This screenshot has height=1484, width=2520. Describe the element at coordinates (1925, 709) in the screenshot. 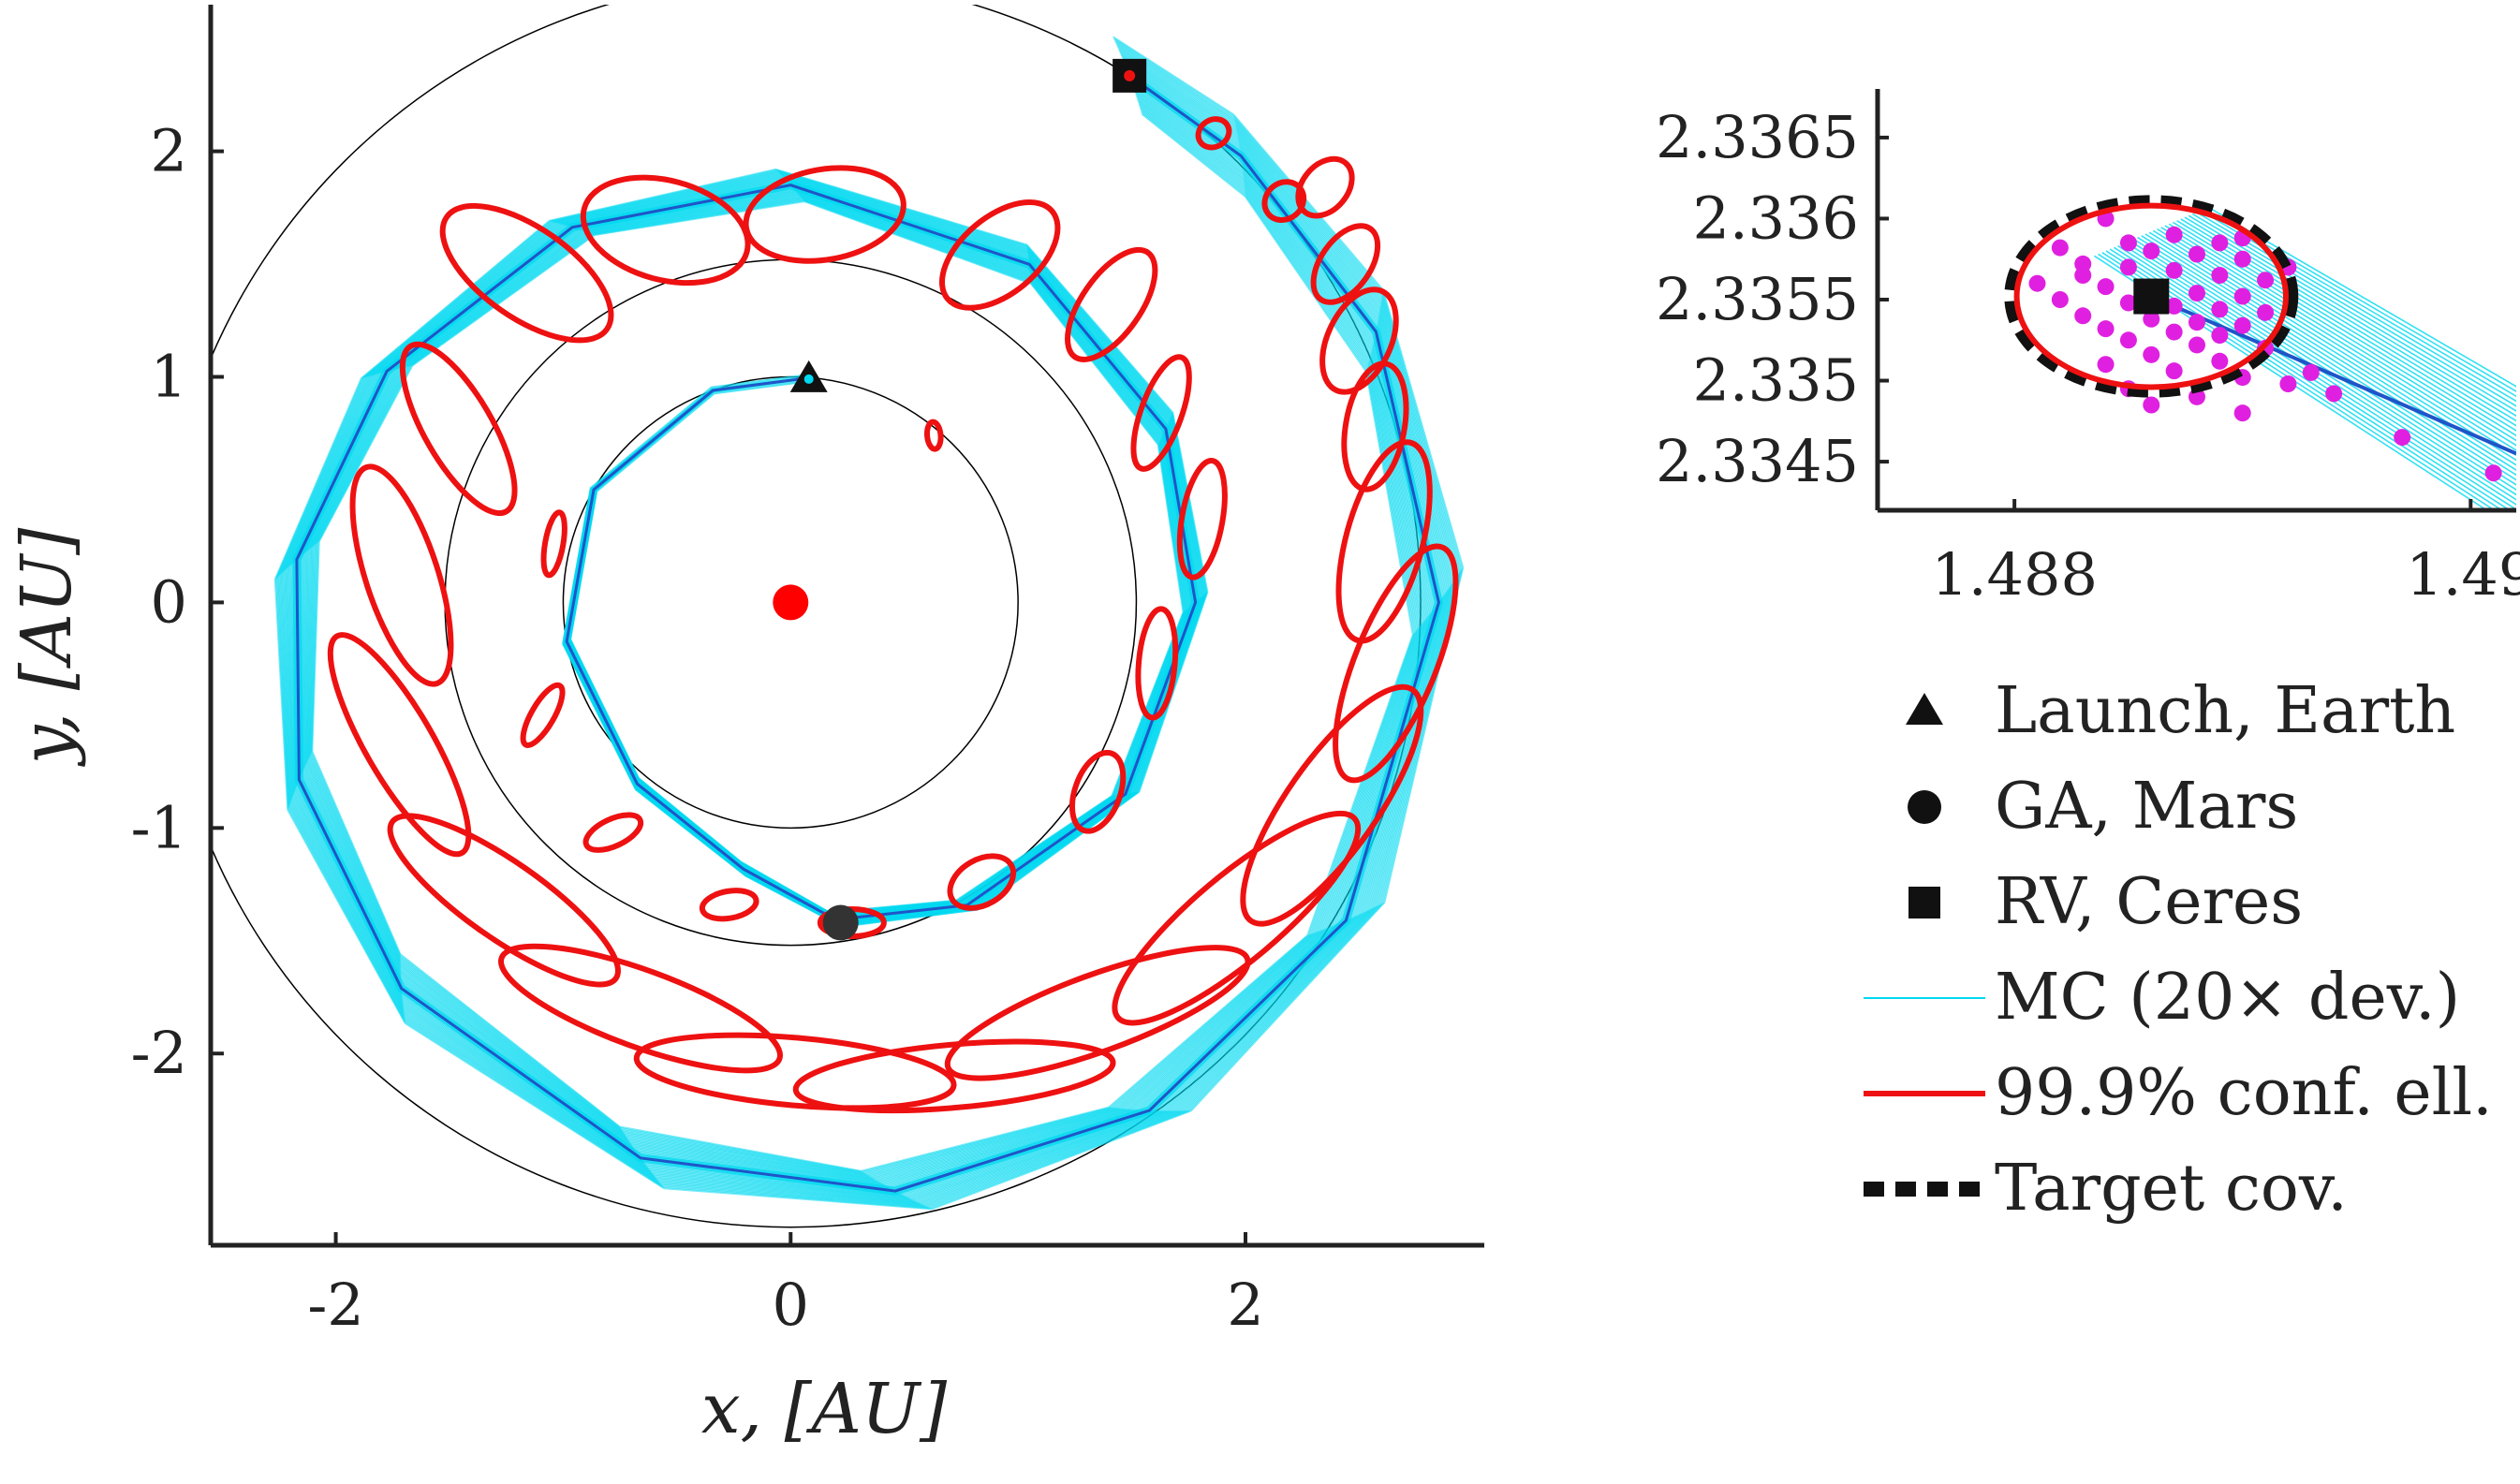

I see `legend-triangle-icon` at that location.